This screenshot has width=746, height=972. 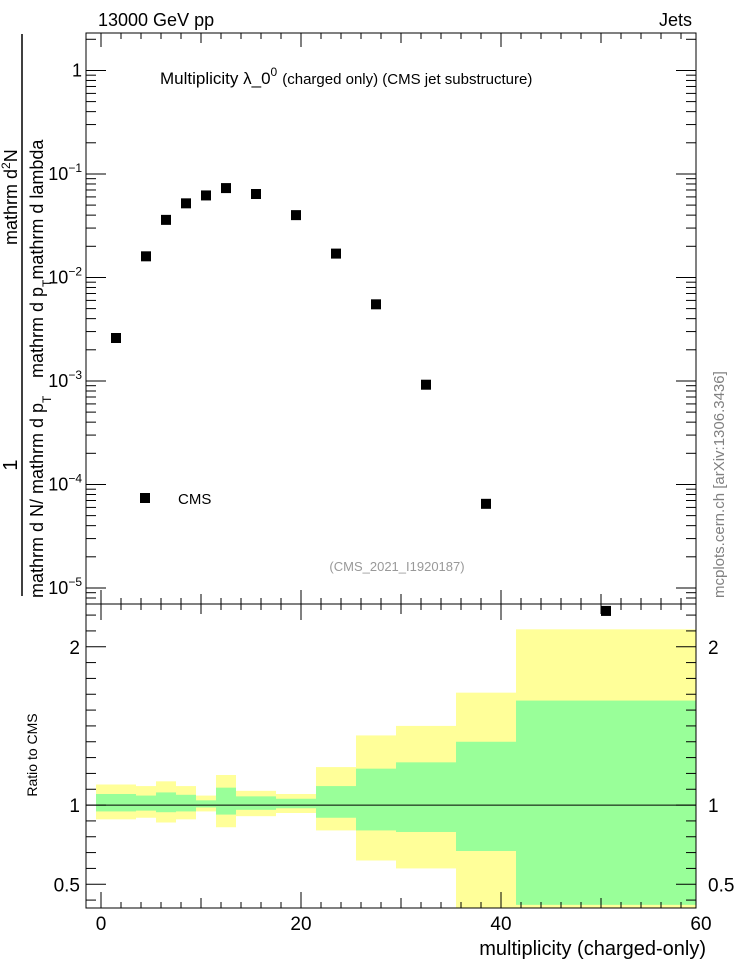 What do you see at coordinates (396, 566) in the screenshot?
I see `analysis-annotation: (CMS_2021_I1920187)` at bounding box center [396, 566].